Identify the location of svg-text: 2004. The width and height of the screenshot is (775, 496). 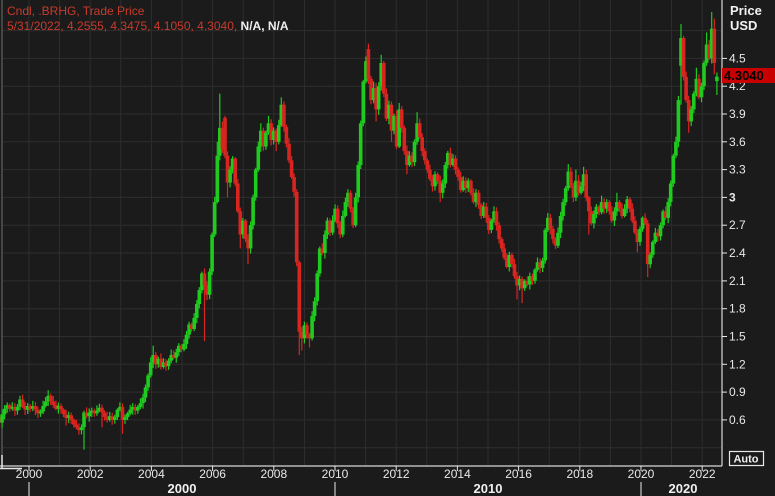
(151, 474).